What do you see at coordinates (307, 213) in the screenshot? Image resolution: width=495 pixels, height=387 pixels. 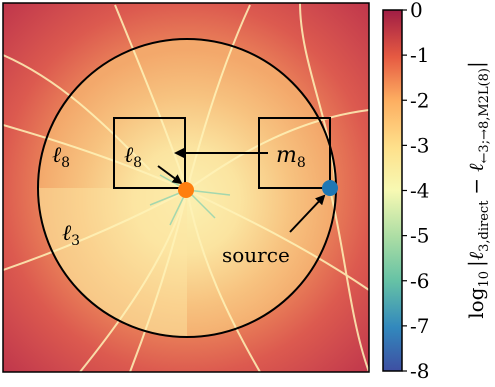 I see `source-arrow` at bounding box center [307, 213].